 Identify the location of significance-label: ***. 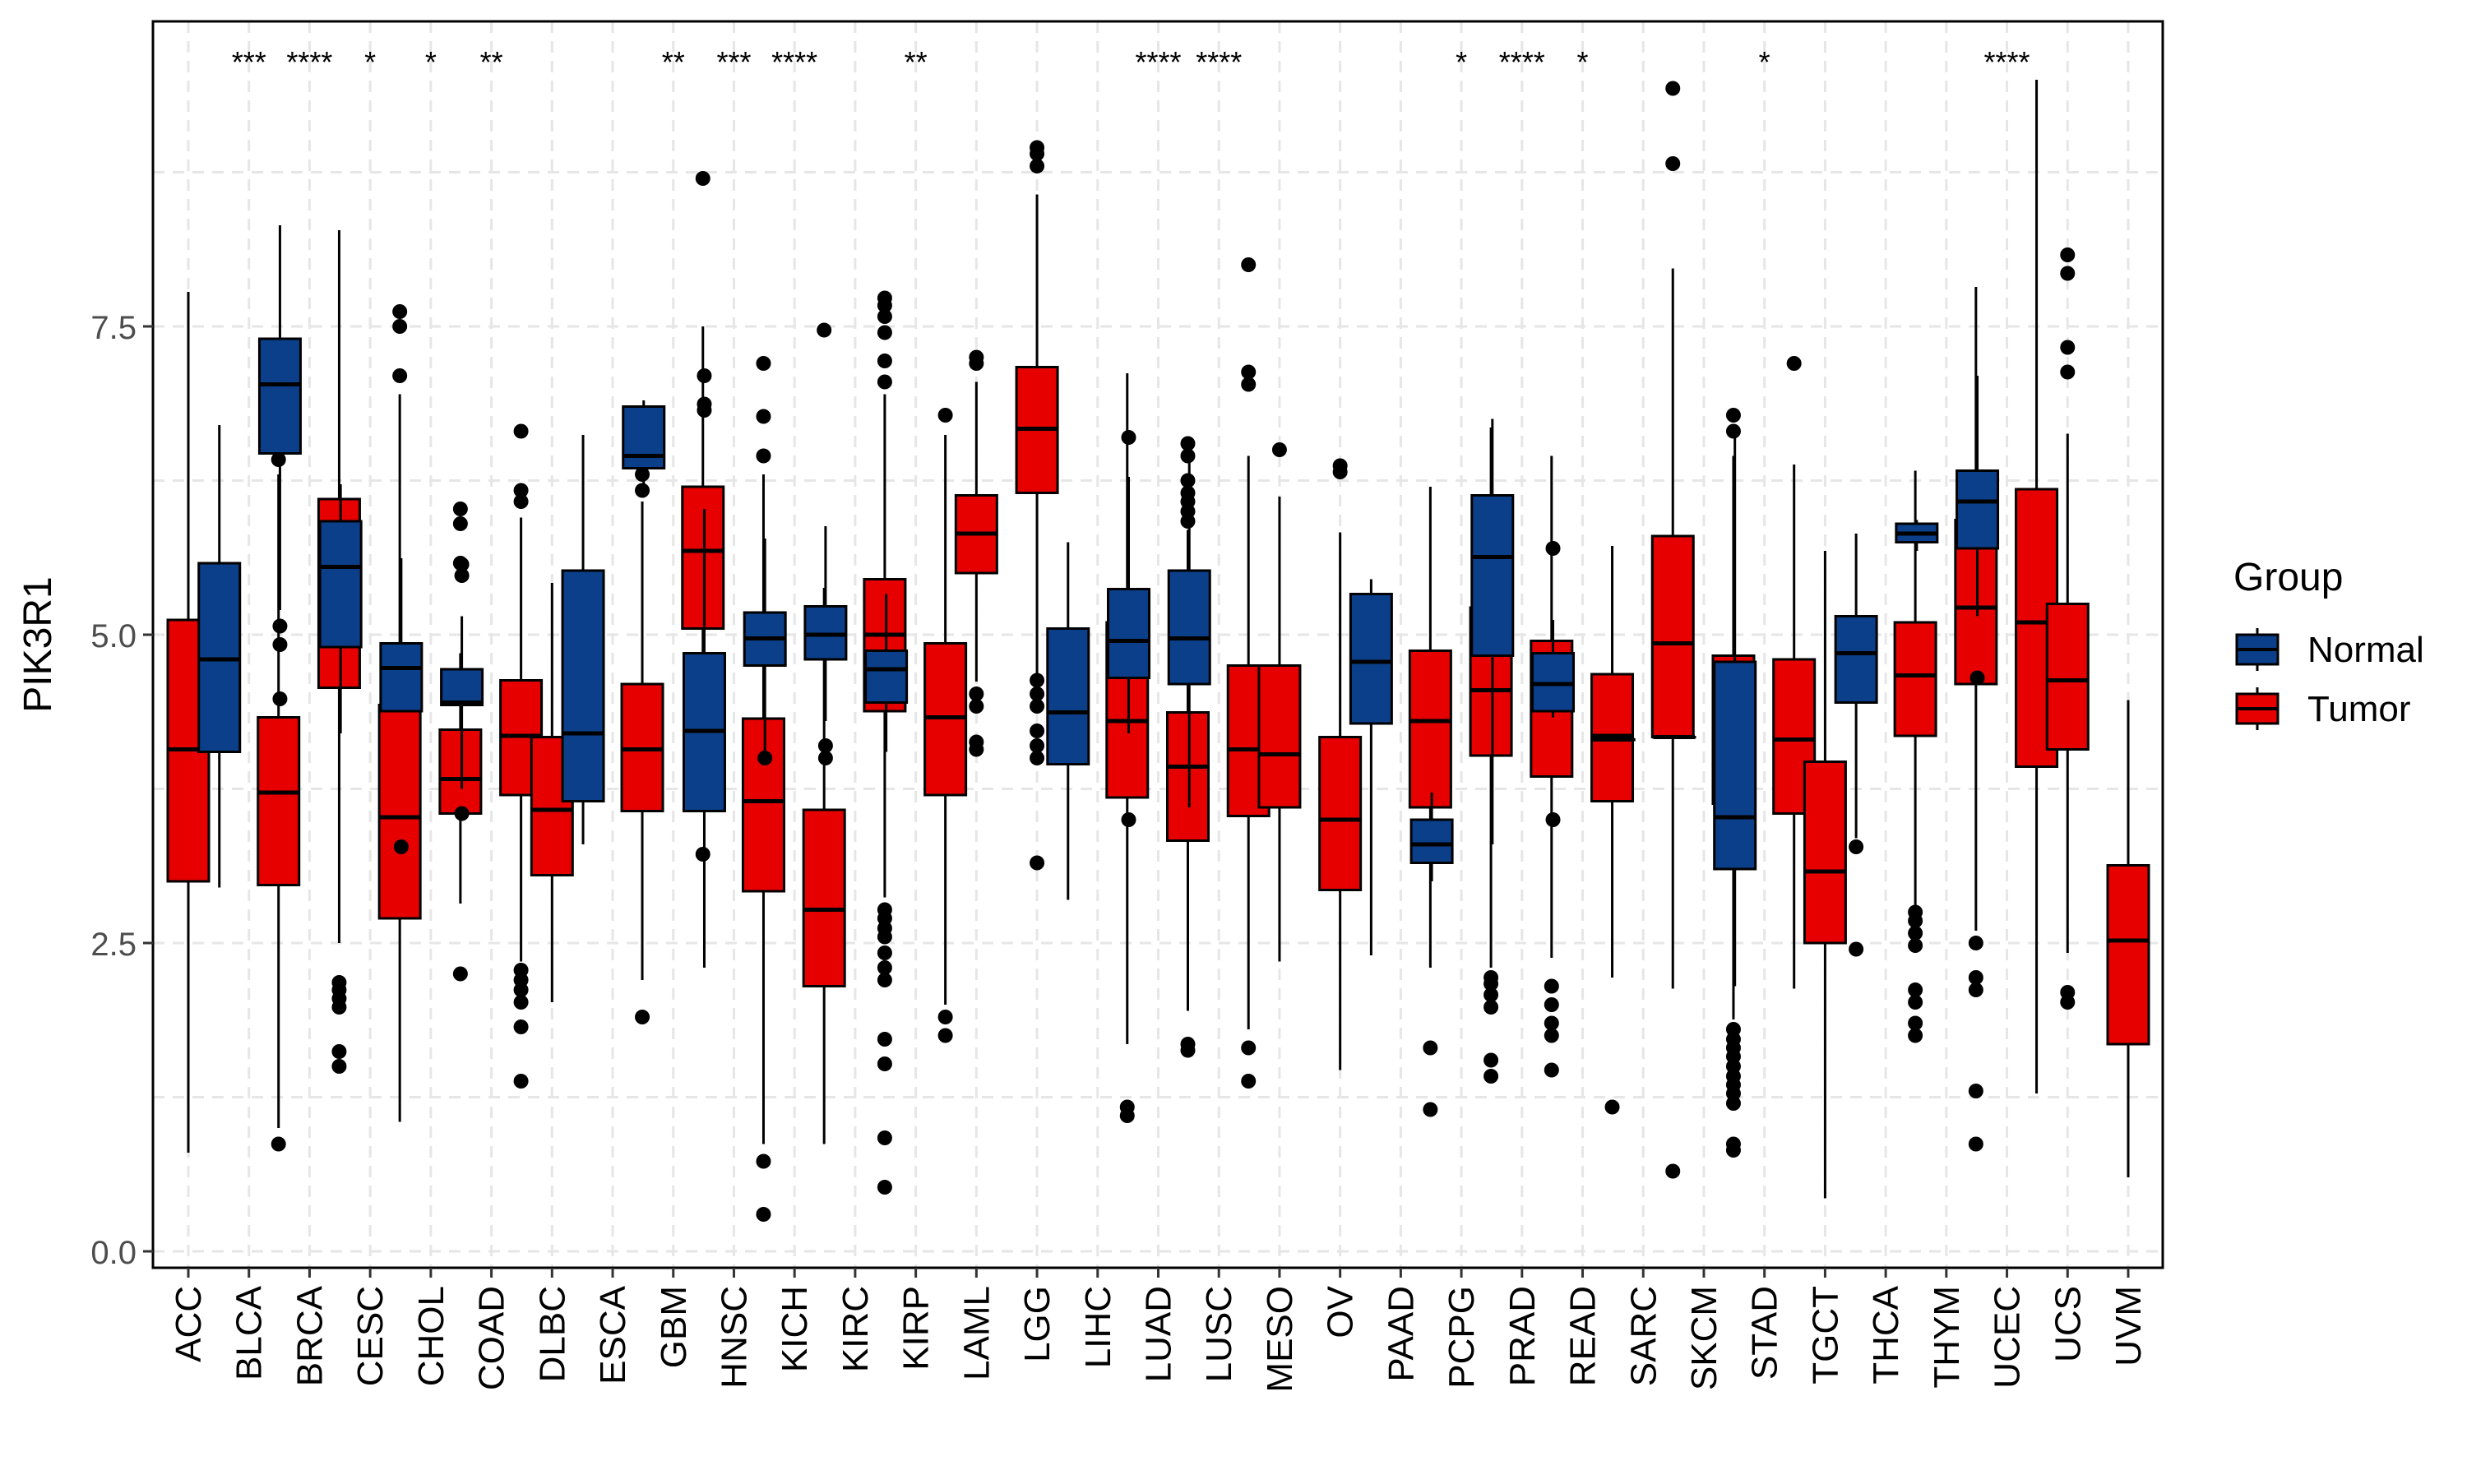
(733, 62).